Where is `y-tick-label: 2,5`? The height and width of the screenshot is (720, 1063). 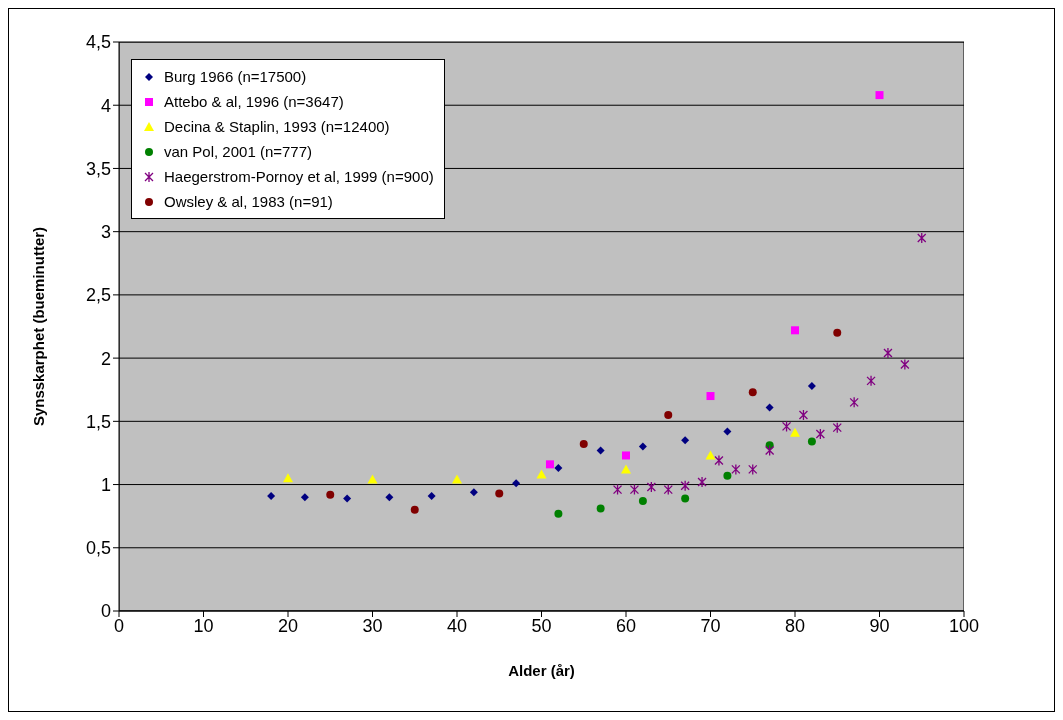 y-tick-label: 2,5 is located at coordinates (98, 295).